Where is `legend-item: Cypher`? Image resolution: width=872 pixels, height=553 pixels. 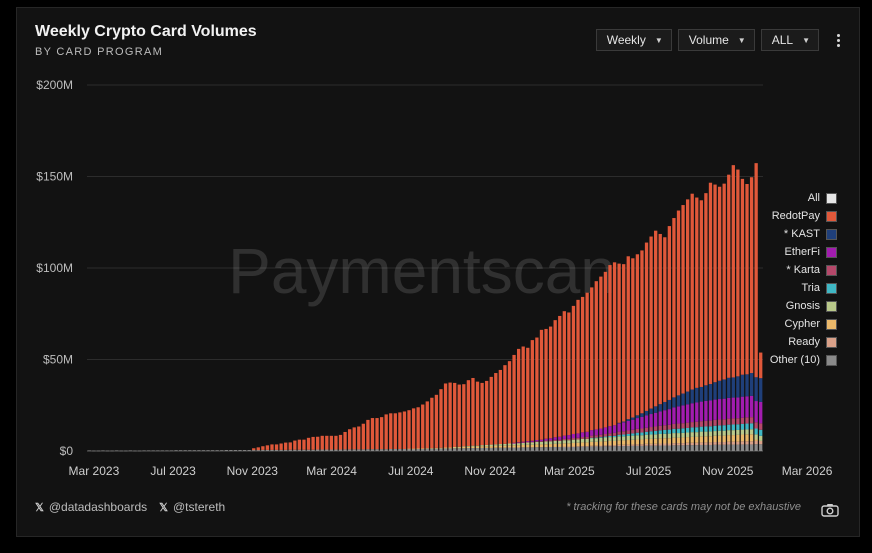
legend-item: Cypher is located at coordinates (803, 324).